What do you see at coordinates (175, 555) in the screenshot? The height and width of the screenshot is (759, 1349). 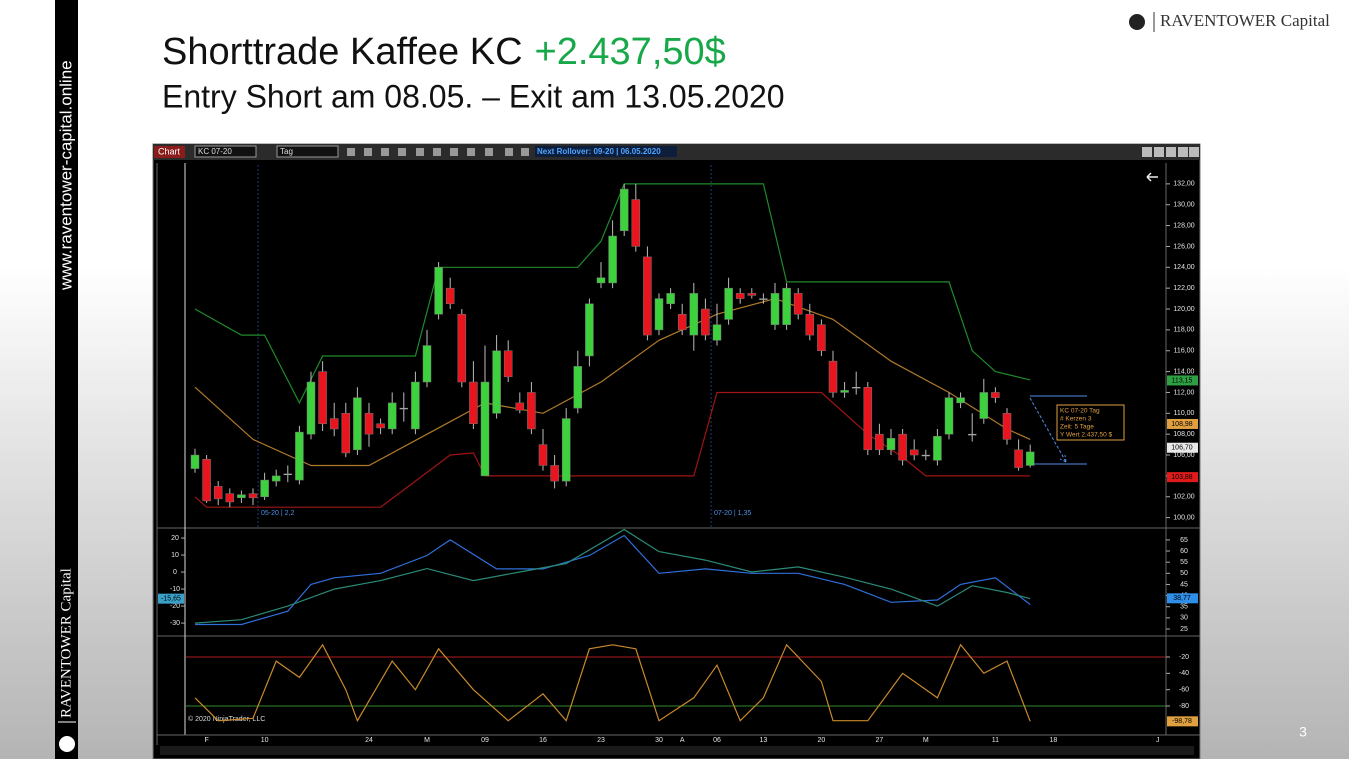 I see `y-tick-label: 10` at bounding box center [175, 555].